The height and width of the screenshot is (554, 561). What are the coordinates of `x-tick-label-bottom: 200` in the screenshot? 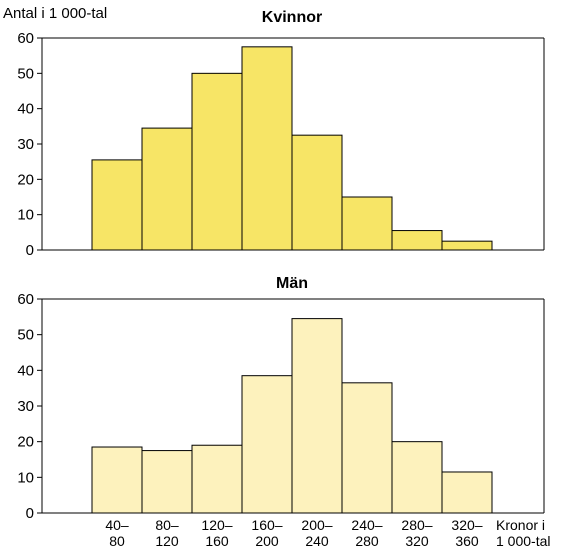 It's located at (267, 541).